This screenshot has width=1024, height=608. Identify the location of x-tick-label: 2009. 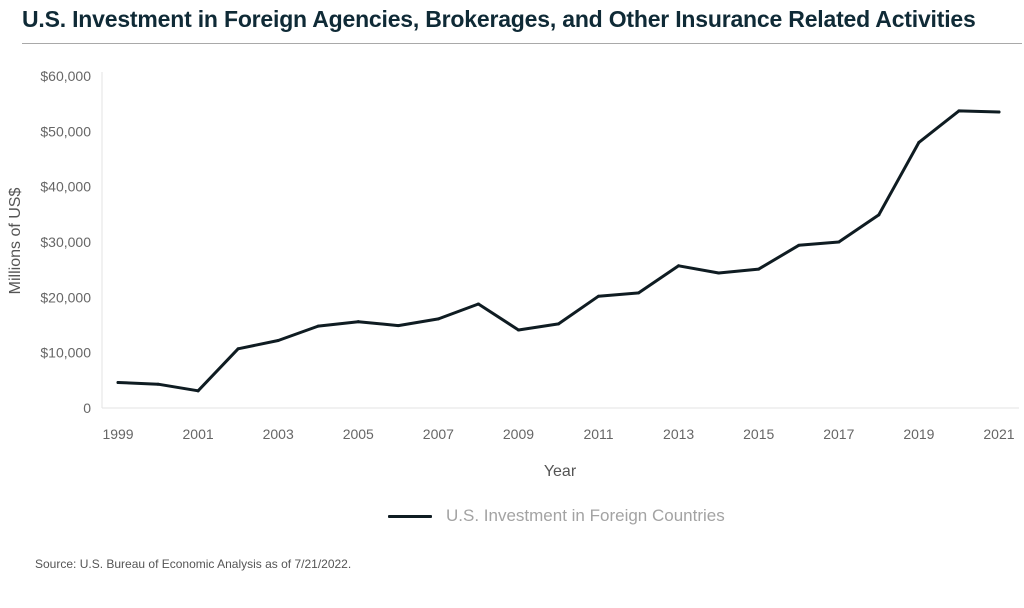
(518, 434).